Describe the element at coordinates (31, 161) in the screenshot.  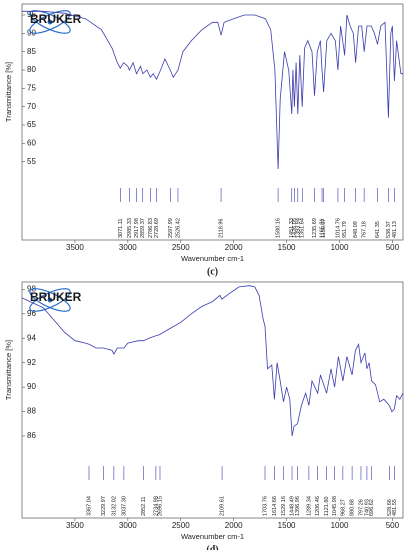
I see `y-tick-label: 55` at that location.